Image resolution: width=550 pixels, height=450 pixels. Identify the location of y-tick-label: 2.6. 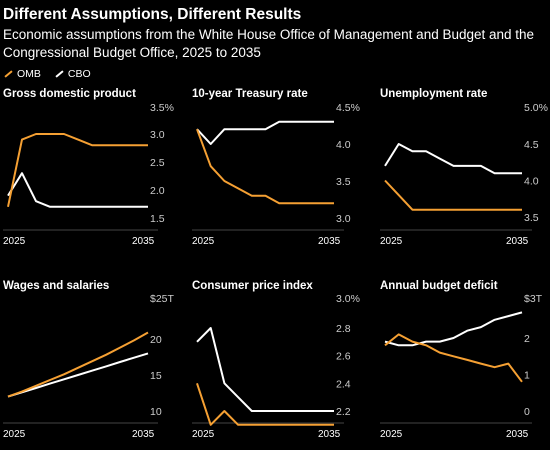
(343, 357).